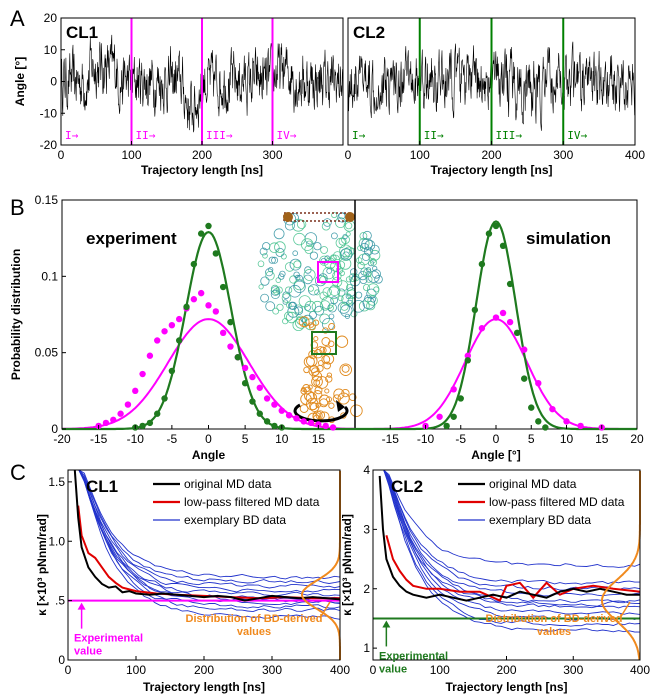  I want to click on x-tick-label: 20, so click(637, 439).